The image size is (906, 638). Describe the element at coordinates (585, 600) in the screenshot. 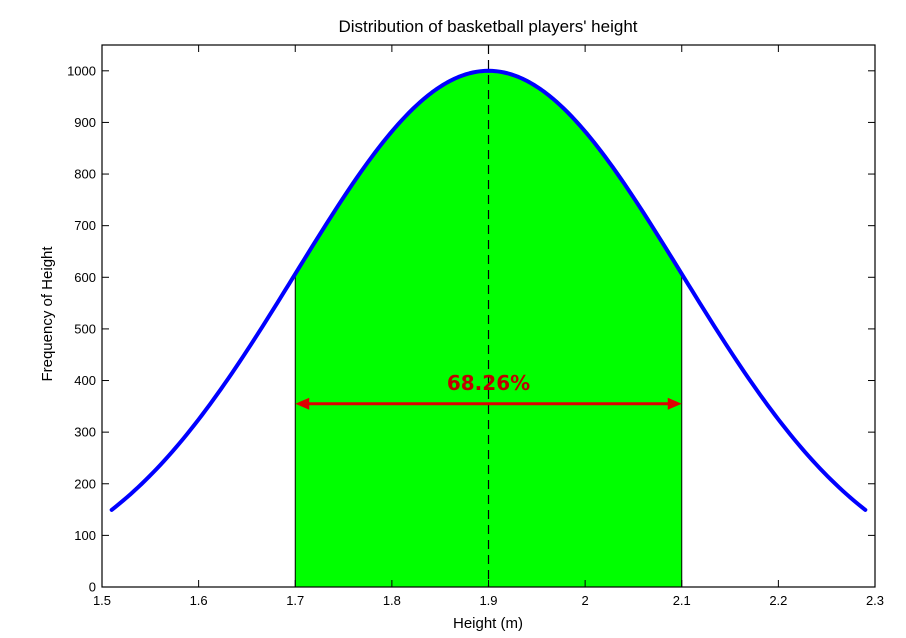

I see `x-tick-label: 2` at that location.